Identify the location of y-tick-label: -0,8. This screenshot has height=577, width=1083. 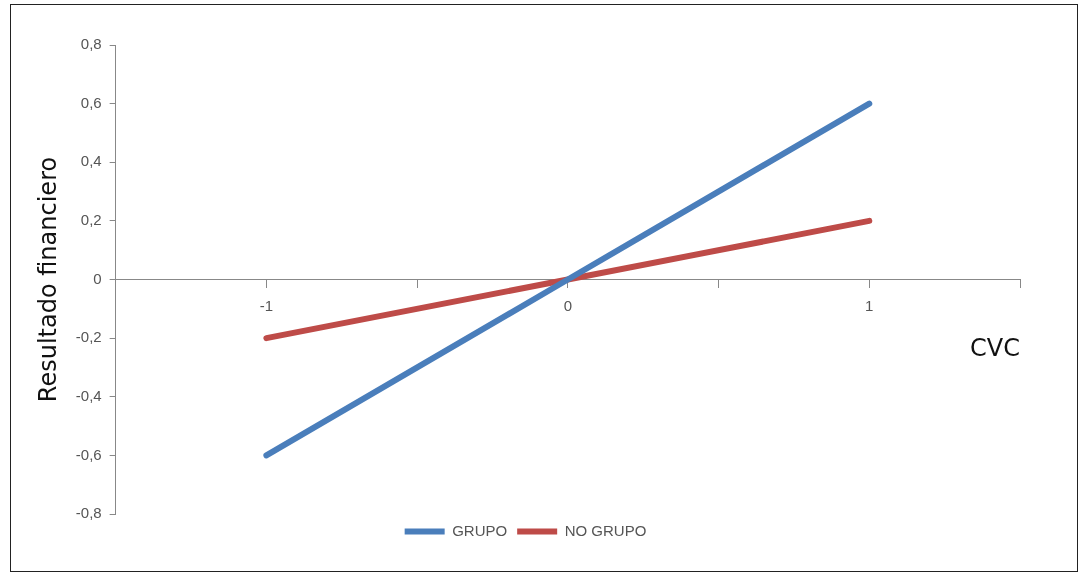
(88, 513).